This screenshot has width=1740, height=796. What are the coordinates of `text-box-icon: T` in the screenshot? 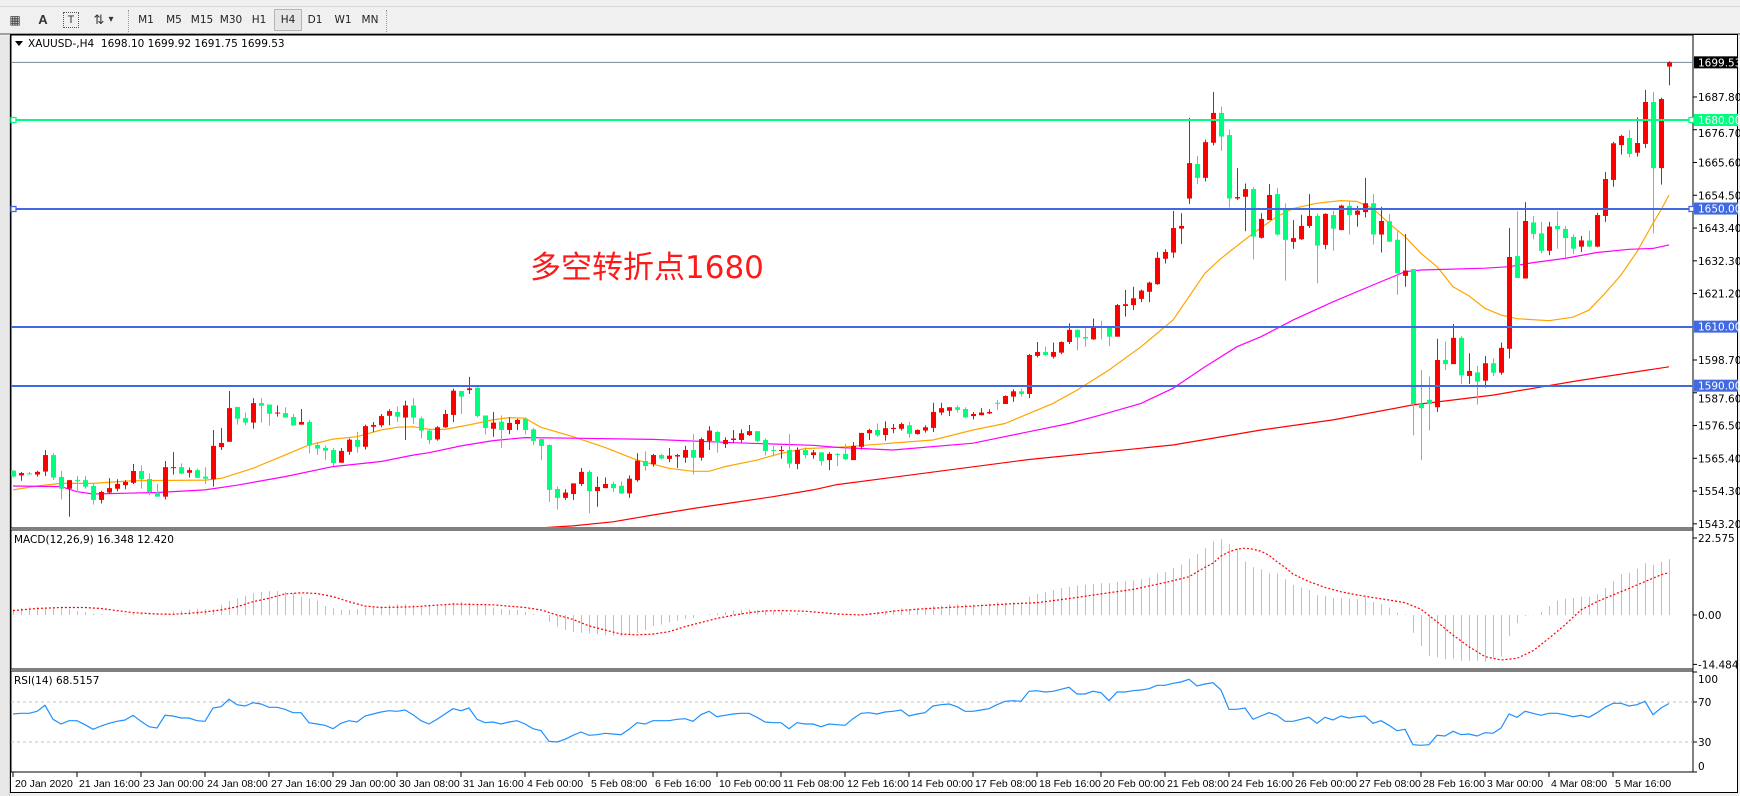 It's located at (71, 20).